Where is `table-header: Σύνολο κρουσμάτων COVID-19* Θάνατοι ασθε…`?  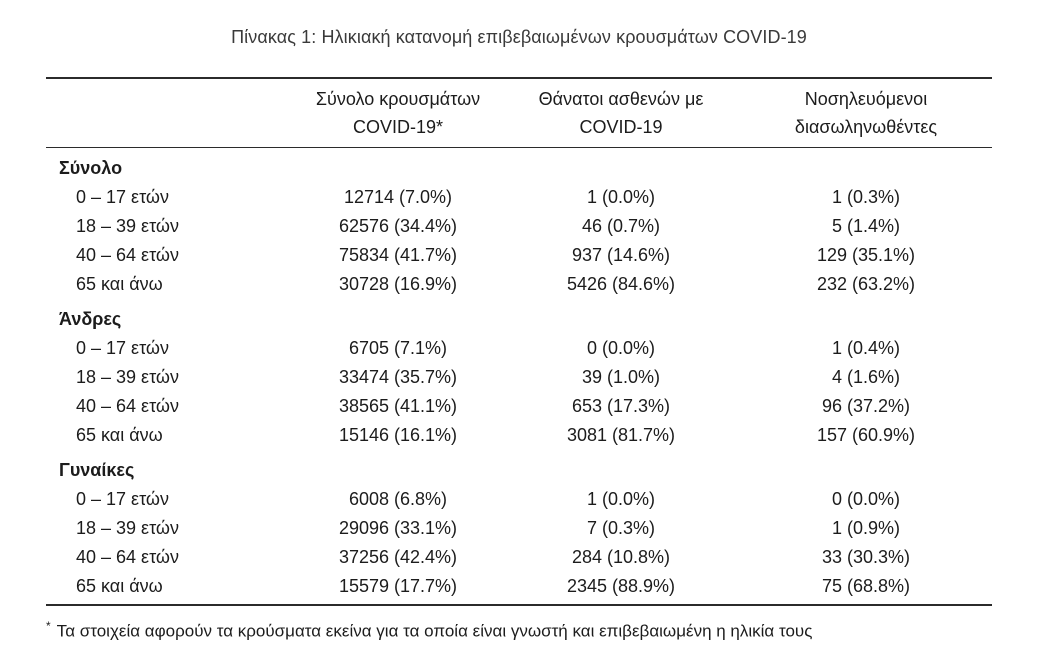
table-header: Σύνολο κρουσμάτων COVID-19* Θάνατοι ασθε… is located at coordinates (519, 113).